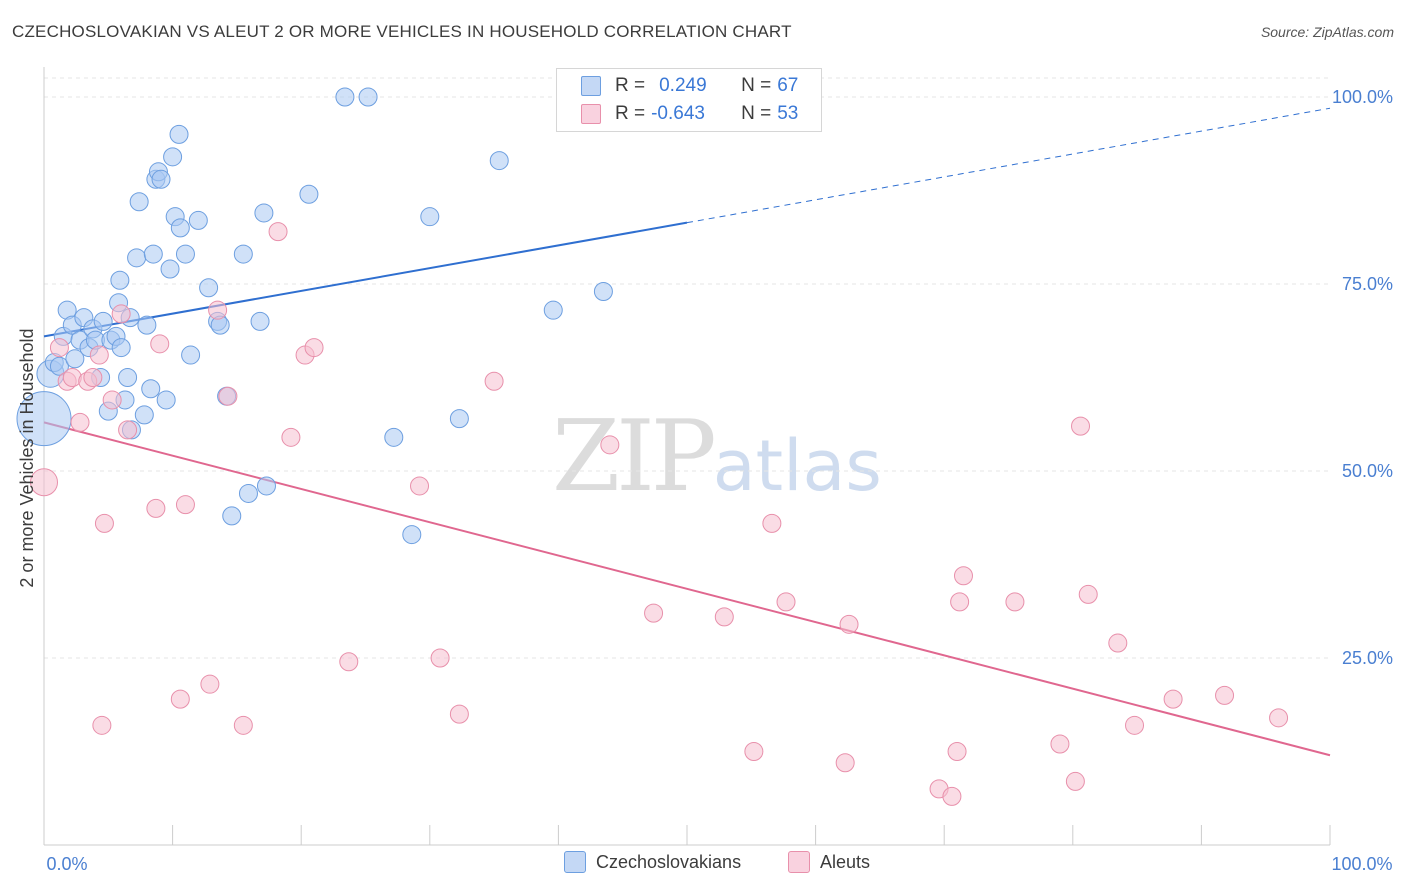 The height and width of the screenshot is (892, 1406). Describe the element at coordinates (797, 466) in the screenshot. I see `watermark-atlas: atlas` at that location.